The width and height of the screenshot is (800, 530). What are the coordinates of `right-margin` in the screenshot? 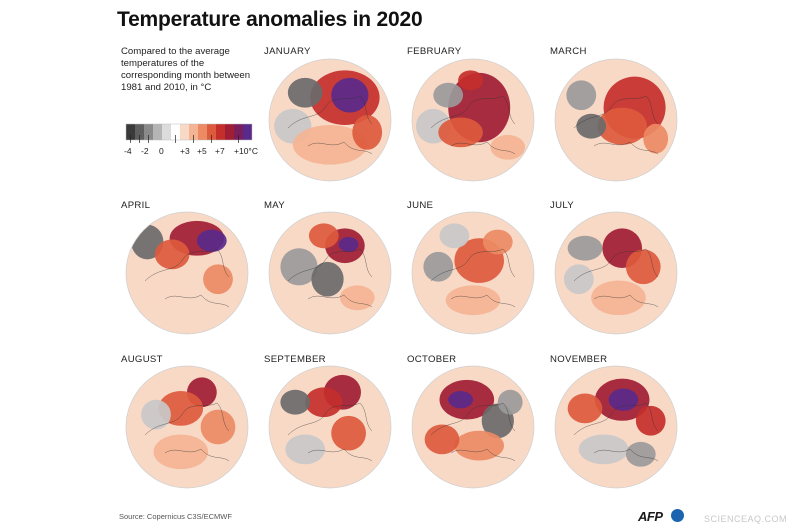 It's located at (746, 265).